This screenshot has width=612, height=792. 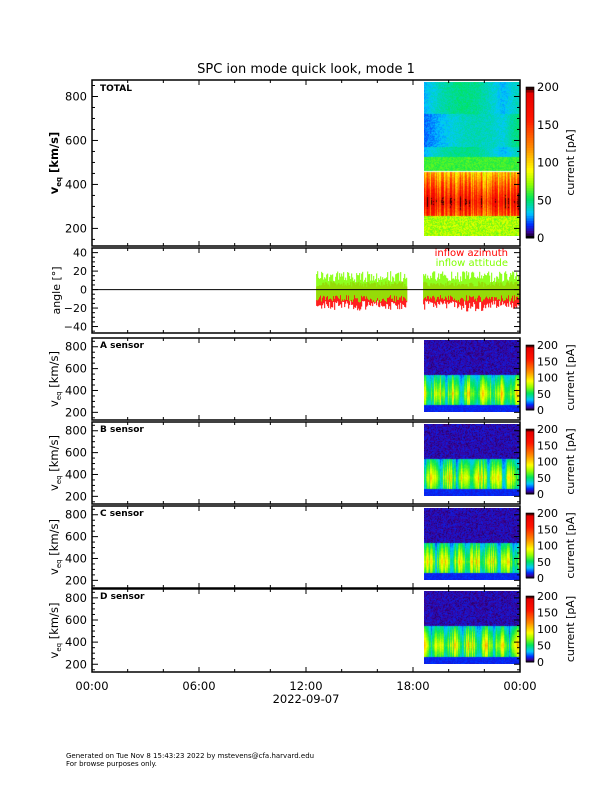 I want to click on a-sensor-spectrogram, so click(x=472, y=376).